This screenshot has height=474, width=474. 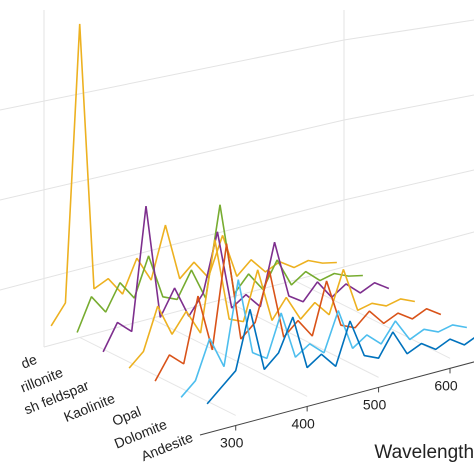 I want to click on series-label: Opal, so click(x=126, y=416).